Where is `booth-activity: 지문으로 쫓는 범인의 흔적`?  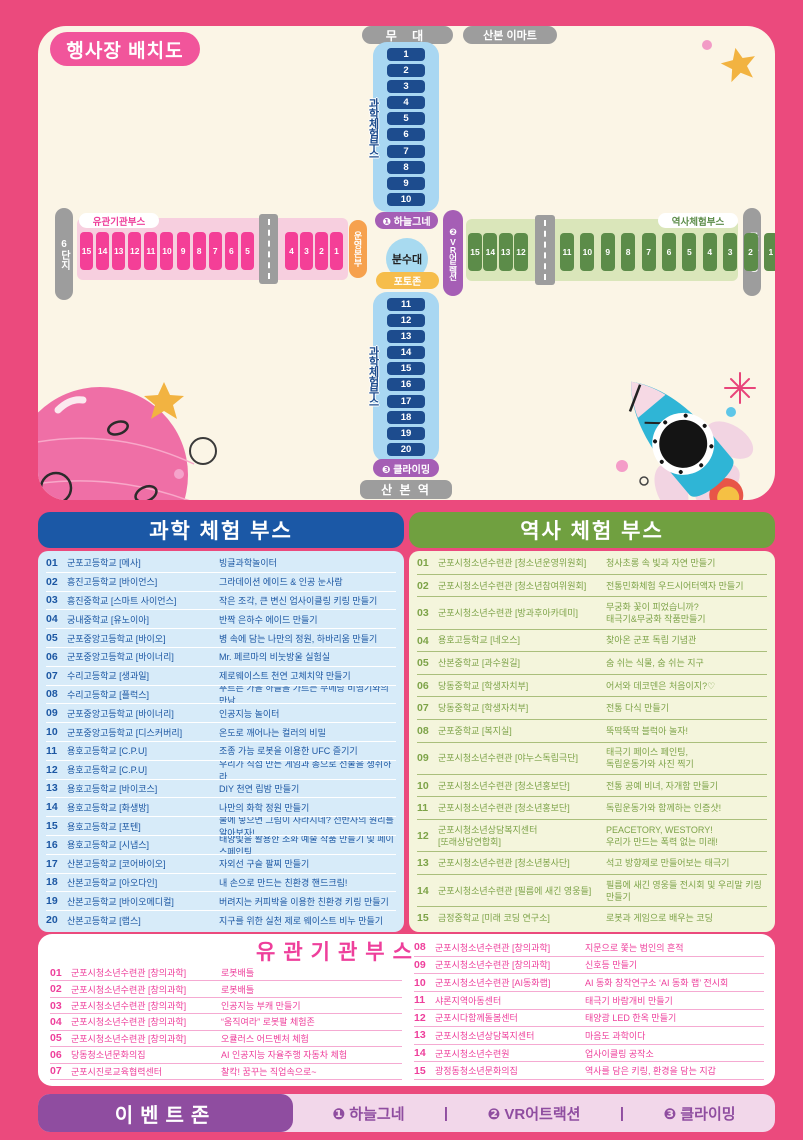 booth-activity: 지문으로 쫓는 범인의 흔적 is located at coordinates (634, 947).